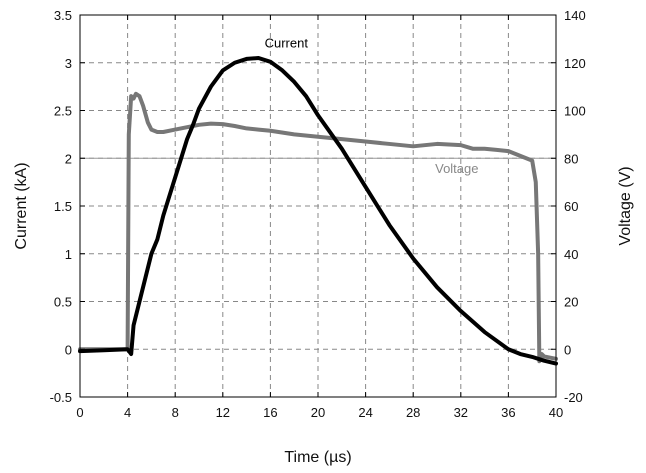  I want to click on x-tick-label: 12, so click(223, 412).